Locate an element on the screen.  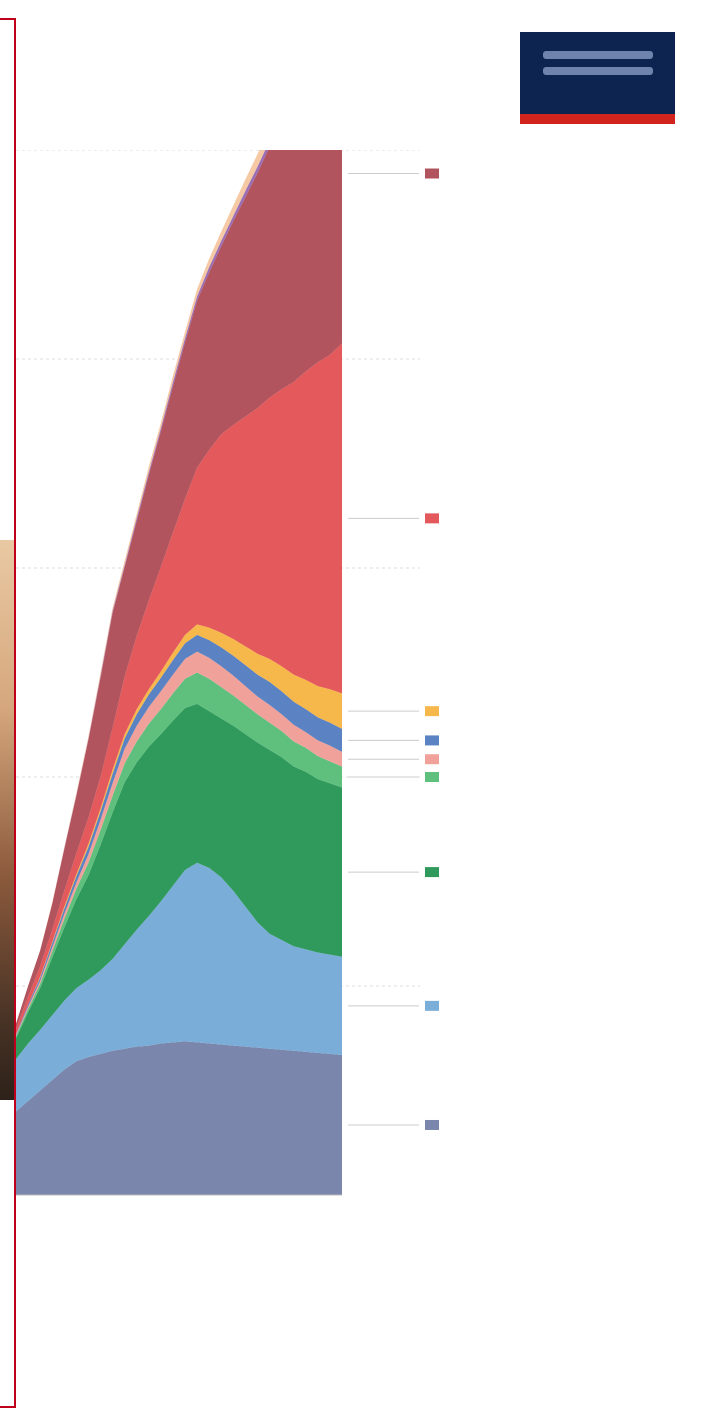
brand-logo-icon is located at coordinates (597, 78).